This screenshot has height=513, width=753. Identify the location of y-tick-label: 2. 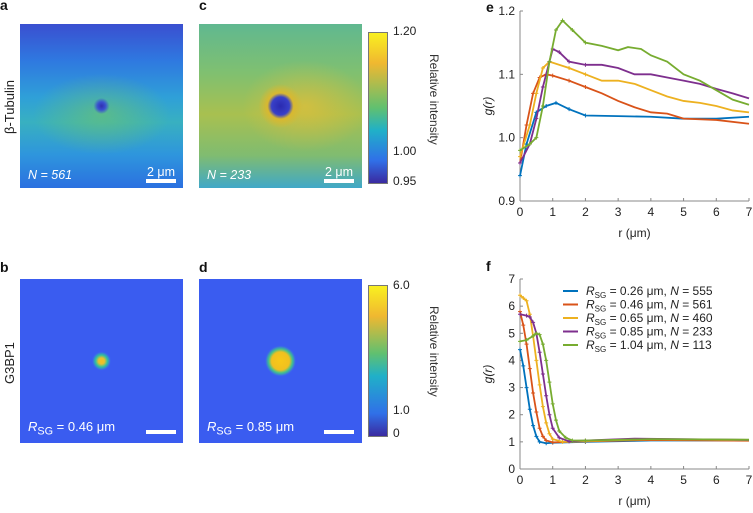
(511, 415).